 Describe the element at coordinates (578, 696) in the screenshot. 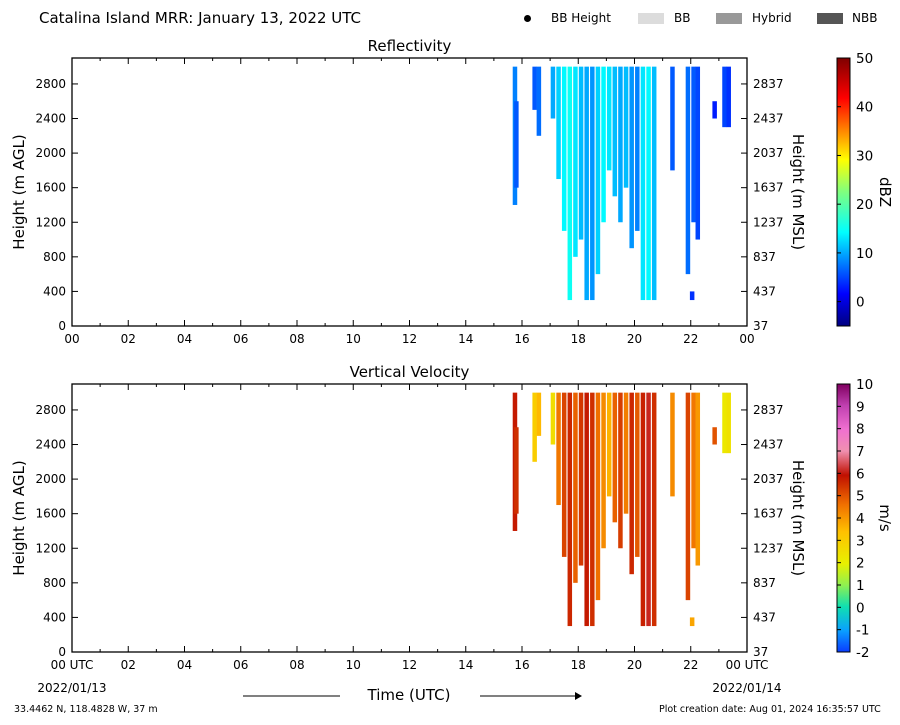

I see `x-axis-arrowhead` at that location.